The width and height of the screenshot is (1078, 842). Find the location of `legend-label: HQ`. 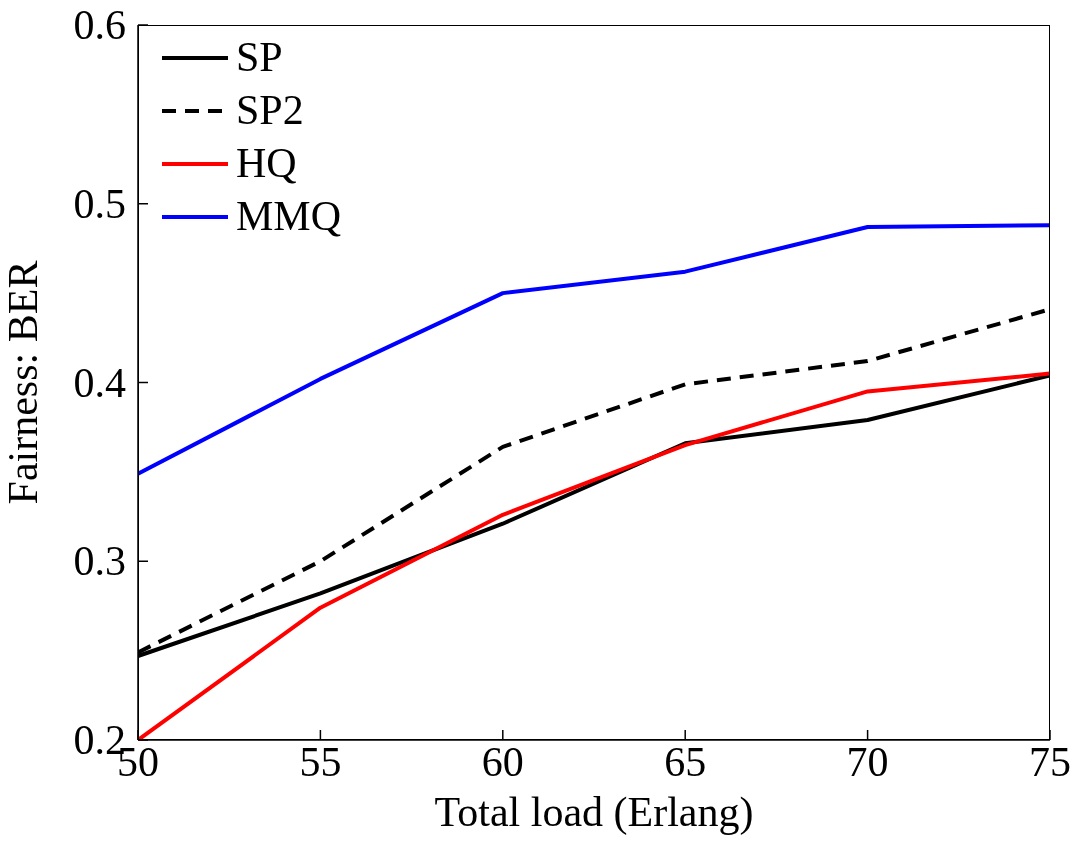

legend-label: HQ is located at coordinates (266, 163).